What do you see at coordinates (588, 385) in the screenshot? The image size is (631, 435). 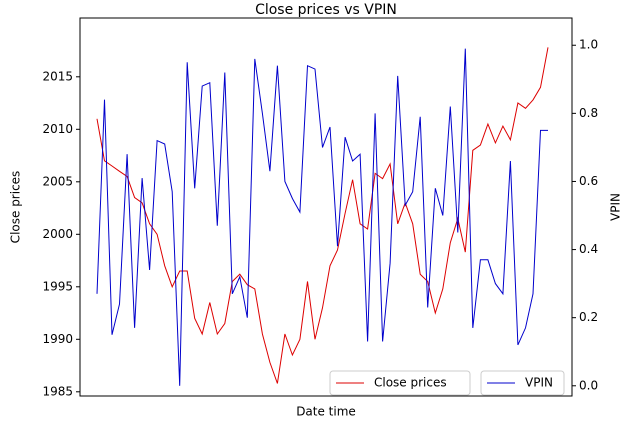 I see `y2-tick-label: 0.0` at bounding box center [588, 385].